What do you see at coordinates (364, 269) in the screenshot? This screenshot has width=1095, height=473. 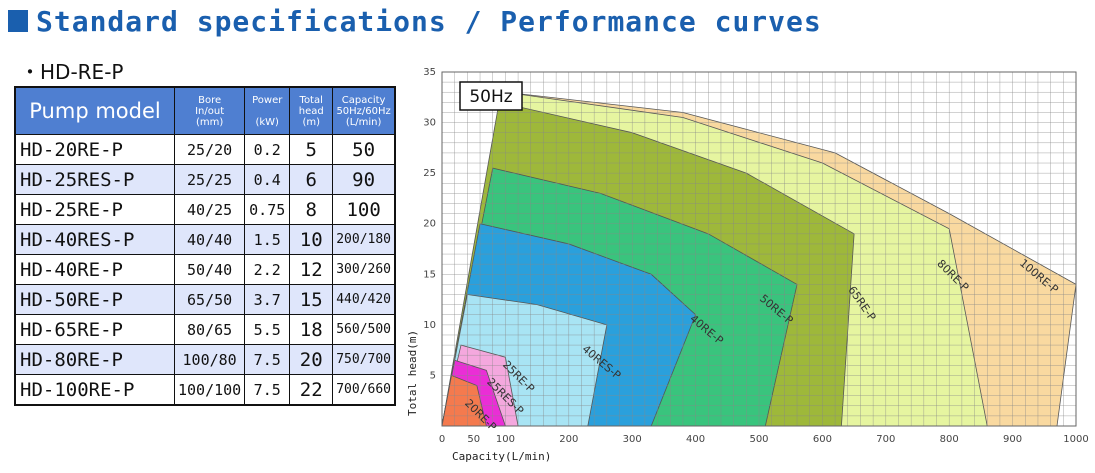 I see `cell-capacity: 300/260` at bounding box center [364, 269].